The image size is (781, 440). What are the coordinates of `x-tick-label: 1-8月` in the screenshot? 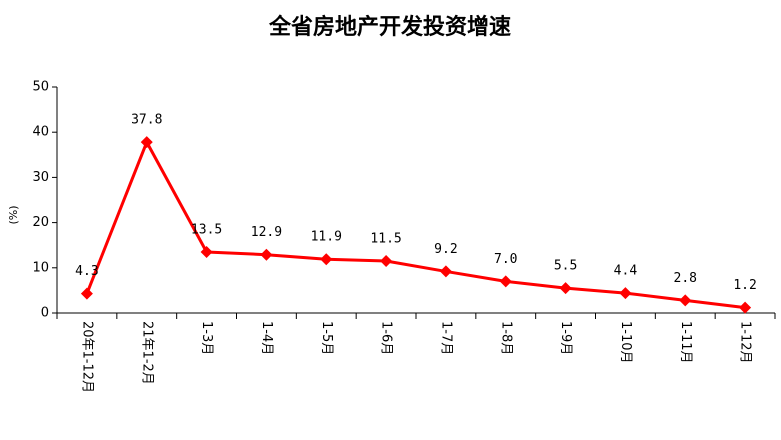 It's located at (505, 338).